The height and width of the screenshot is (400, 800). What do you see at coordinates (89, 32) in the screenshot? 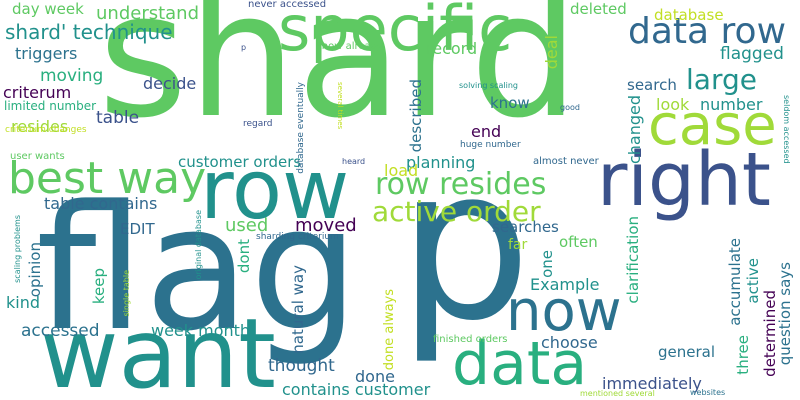
I see `word-shard-technique: shard' technique` at bounding box center [89, 32].